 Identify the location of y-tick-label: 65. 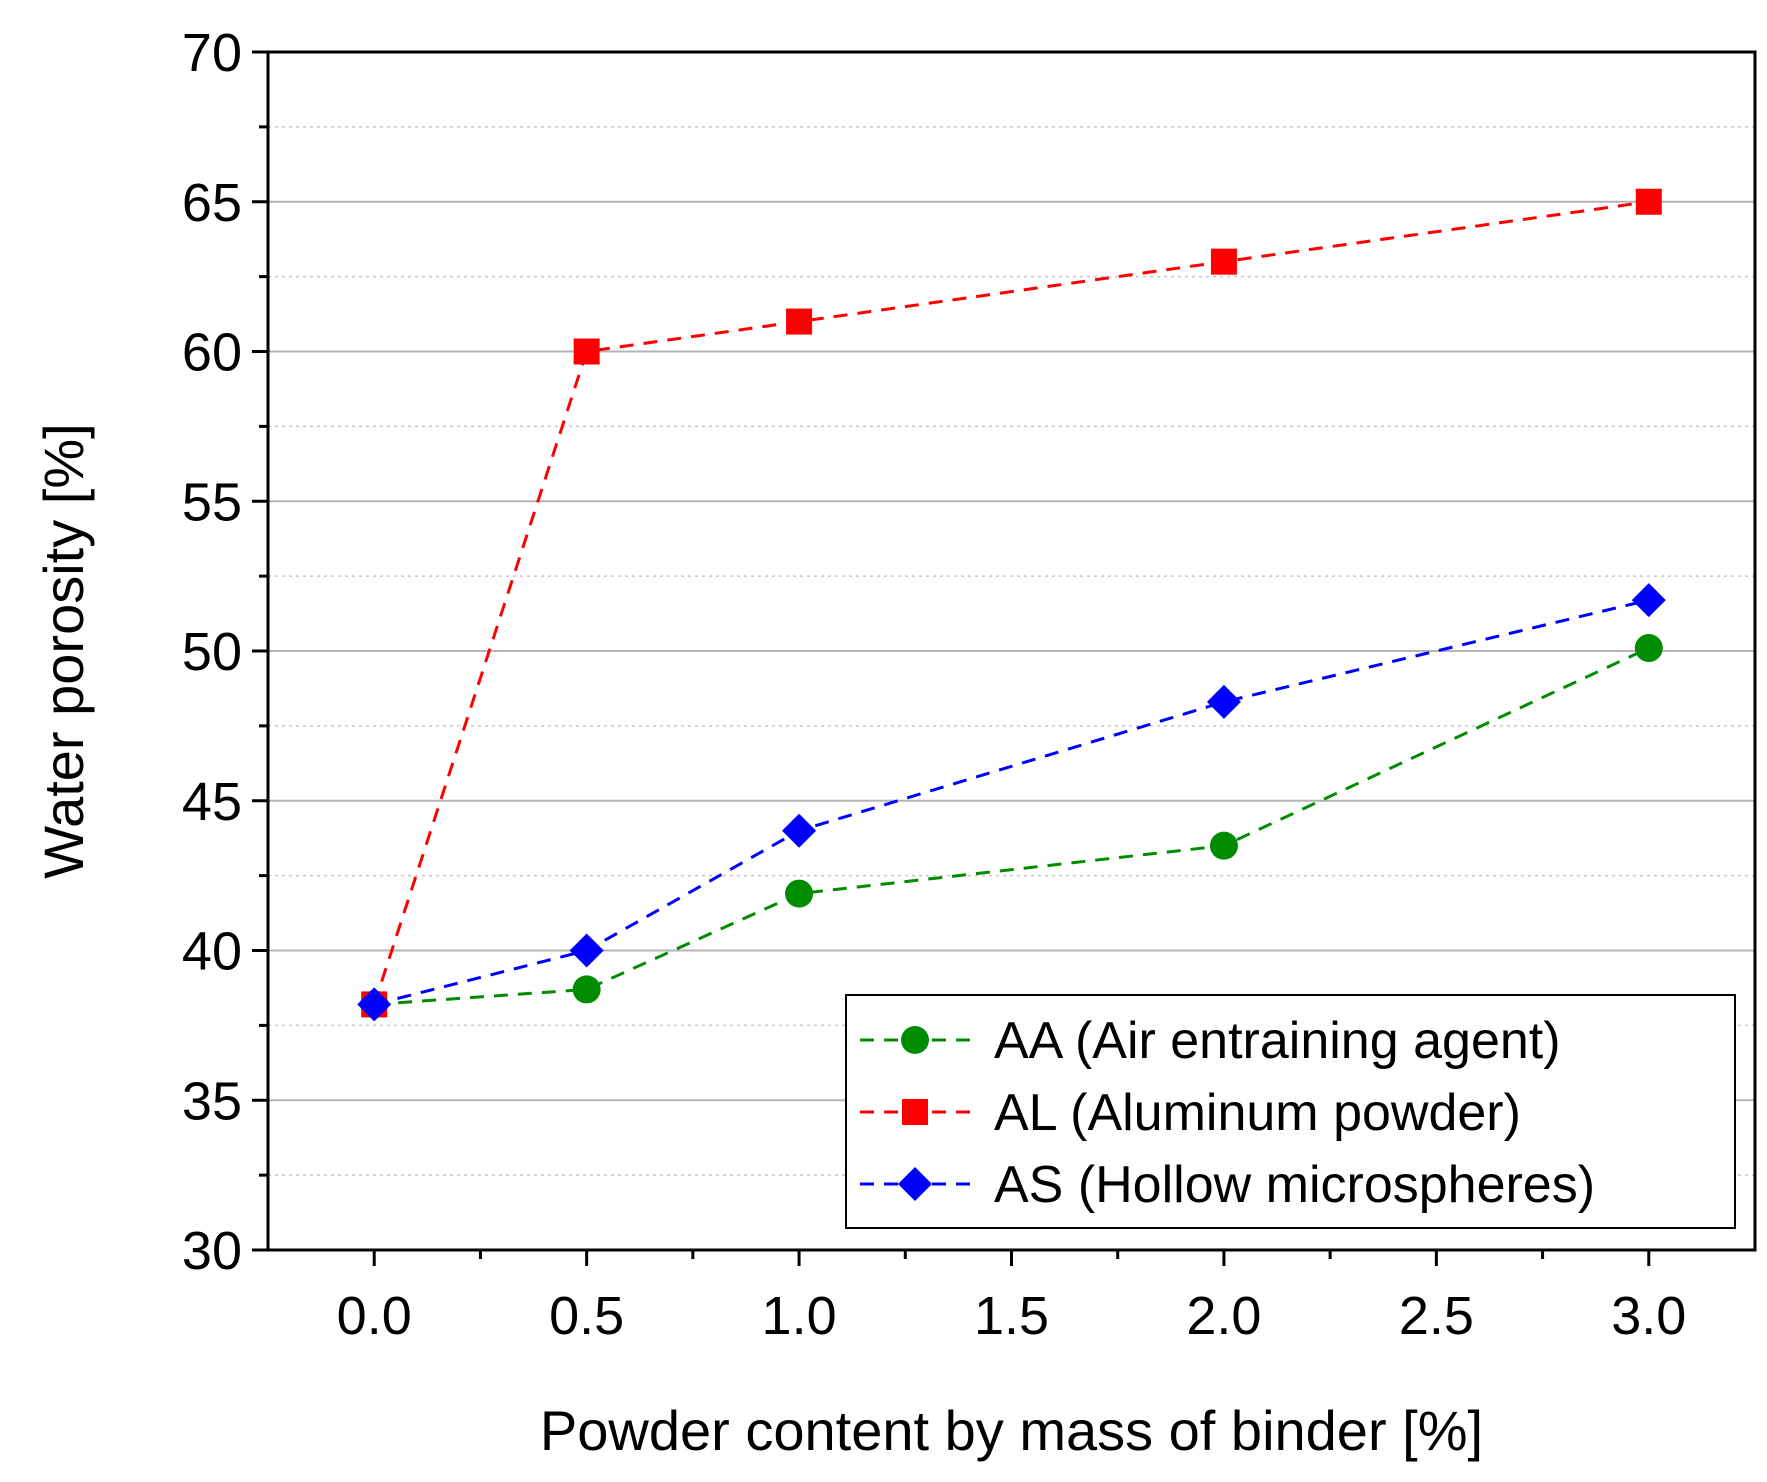
(212, 203).